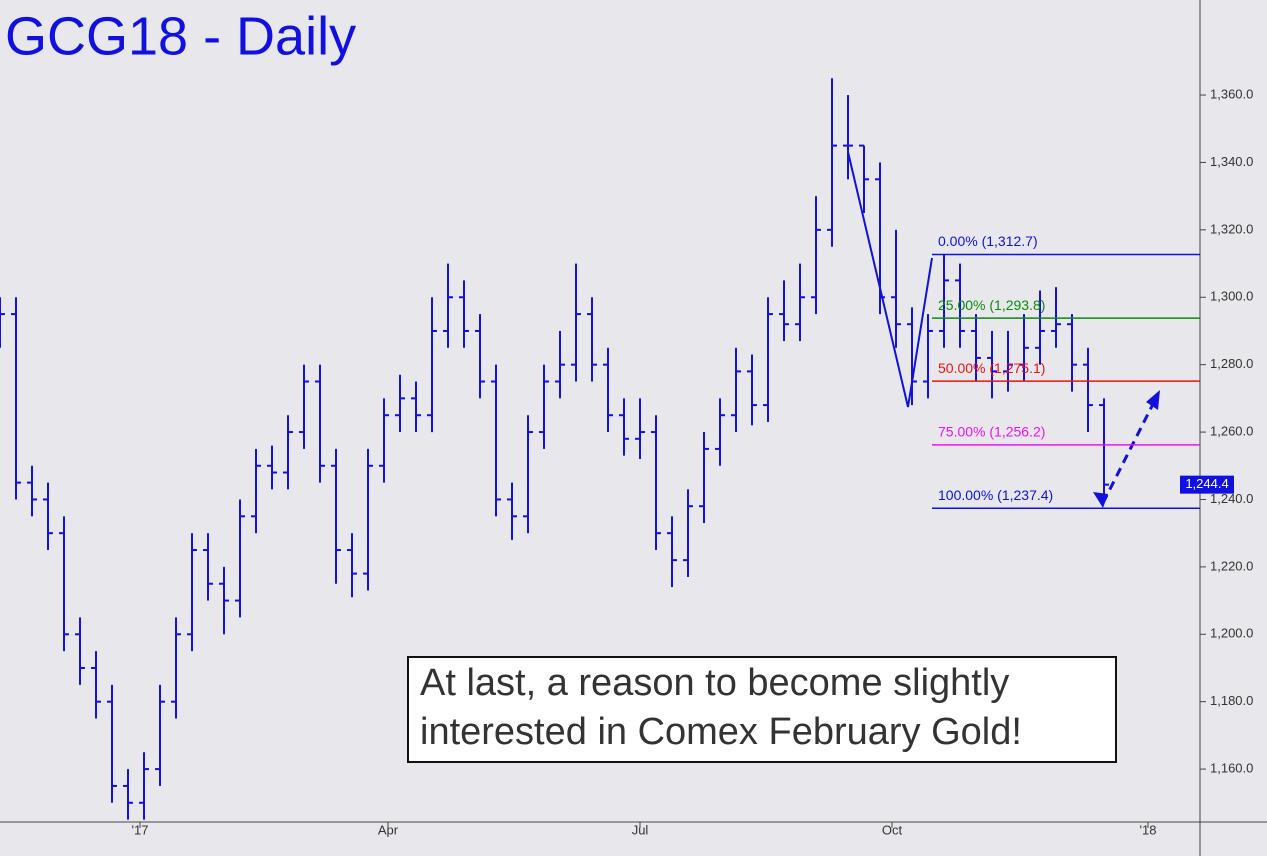  What do you see at coordinates (140, 829) in the screenshot?
I see `x-tick-label: '17` at bounding box center [140, 829].